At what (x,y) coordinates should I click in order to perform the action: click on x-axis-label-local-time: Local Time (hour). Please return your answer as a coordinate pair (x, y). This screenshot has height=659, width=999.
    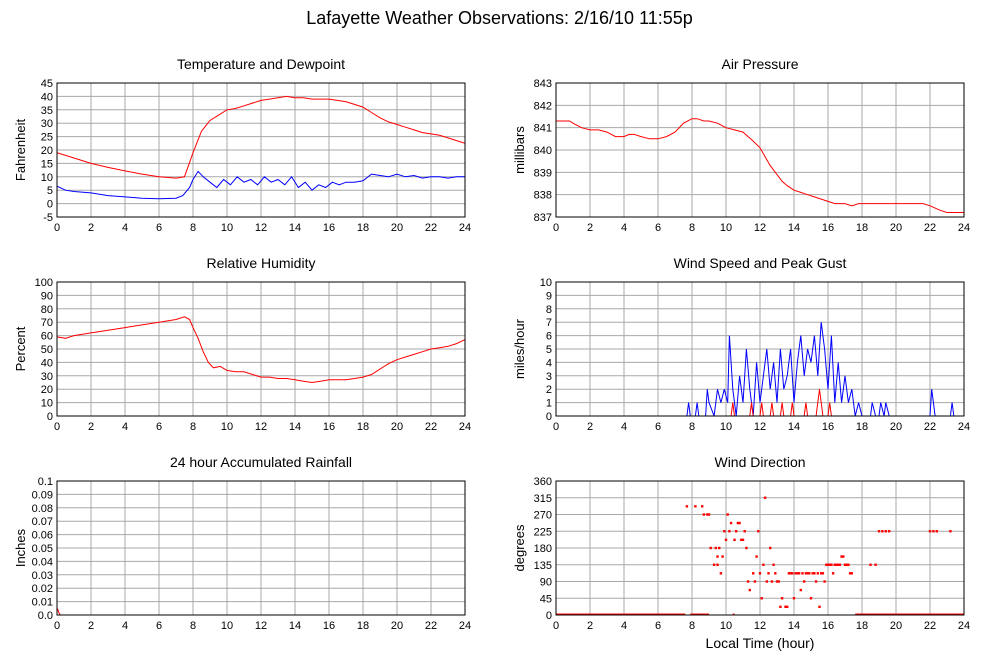
    Looking at the image, I should click on (760, 643).